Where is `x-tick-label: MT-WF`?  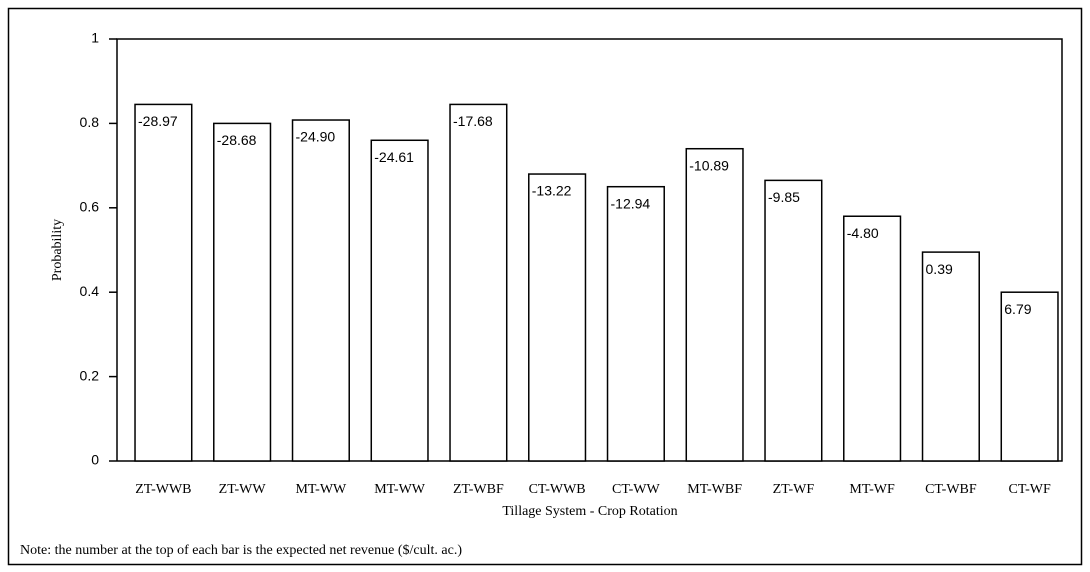
x-tick-label: MT-WF is located at coordinates (872, 489).